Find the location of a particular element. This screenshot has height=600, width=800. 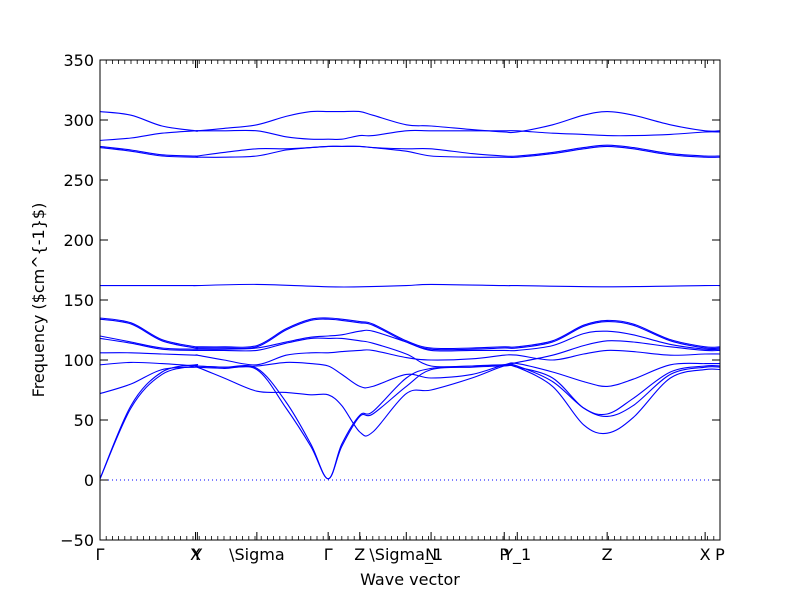

y-tick-label: 300 is located at coordinates (78, 120).